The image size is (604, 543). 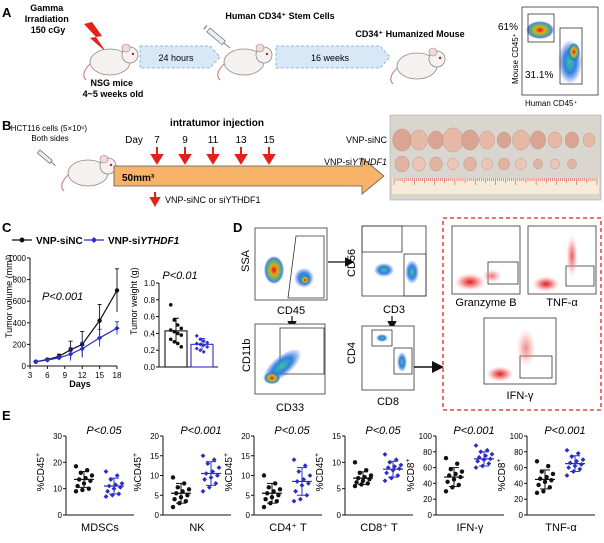 What do you see at coordinates (213, 140) in the screenshot?
I see `svg-text: 11` at bounding box center [213, 140].